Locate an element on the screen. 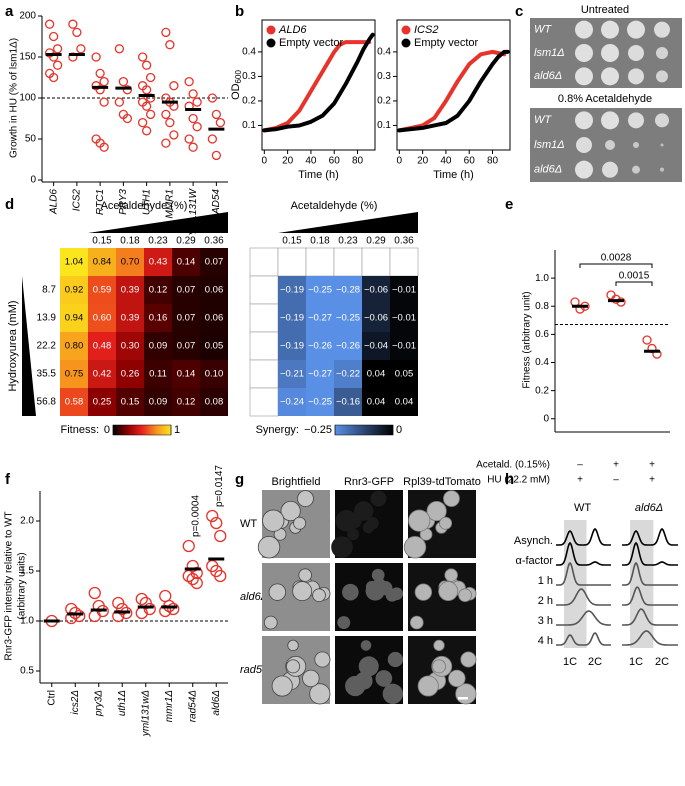  x-tick-label: Ctrl is located at coordinates (51, 698).